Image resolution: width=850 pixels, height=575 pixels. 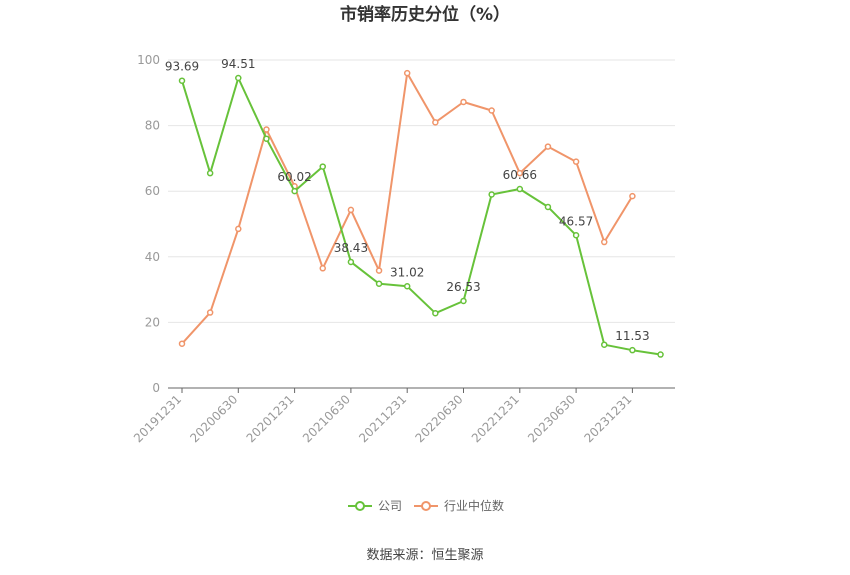 I want to click on x-tick-label: 20210630, so click(x=326, y=418).